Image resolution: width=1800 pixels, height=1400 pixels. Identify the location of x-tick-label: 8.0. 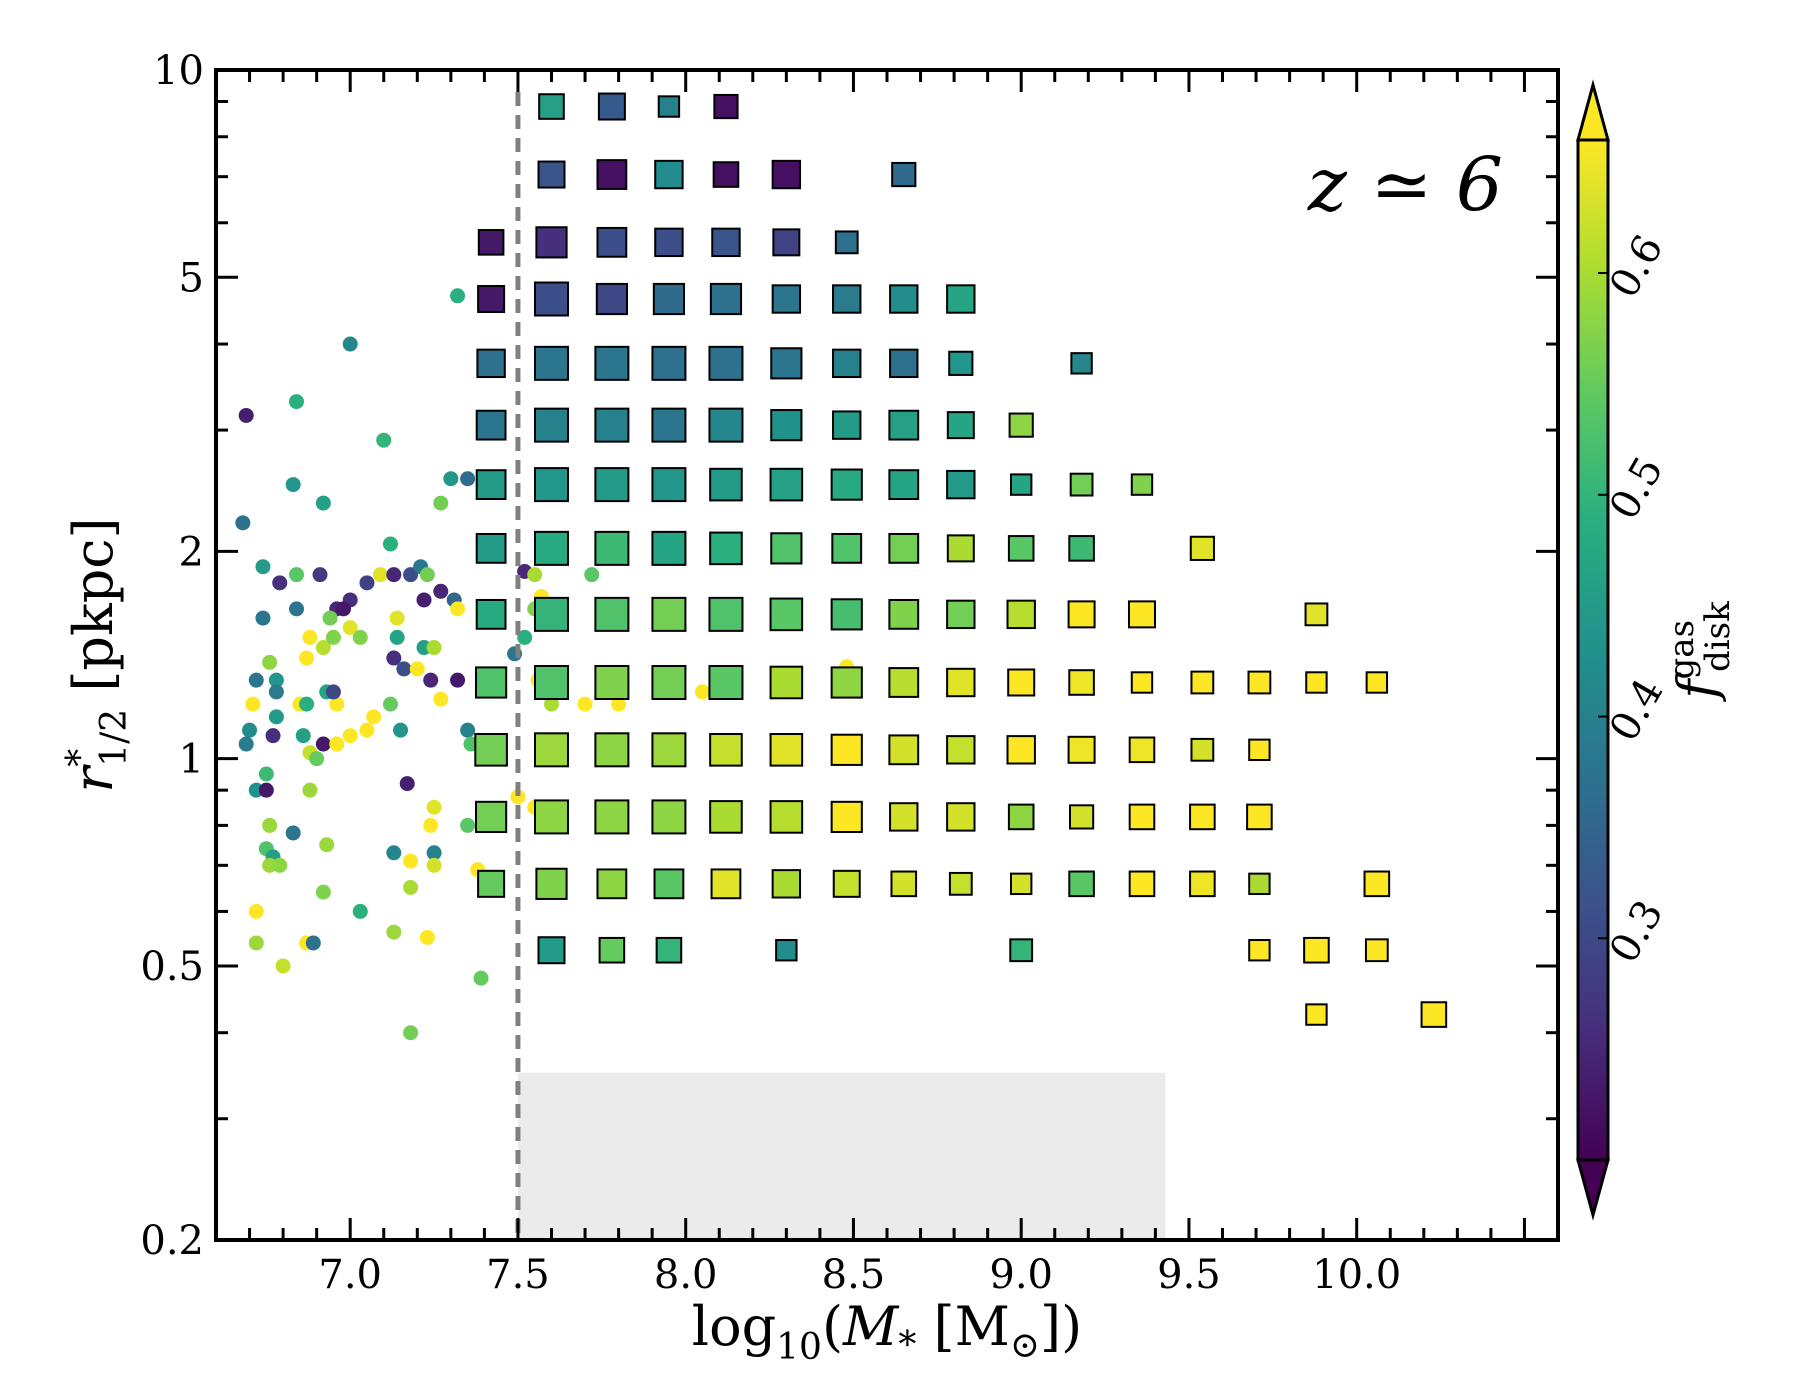
(686, 1275).